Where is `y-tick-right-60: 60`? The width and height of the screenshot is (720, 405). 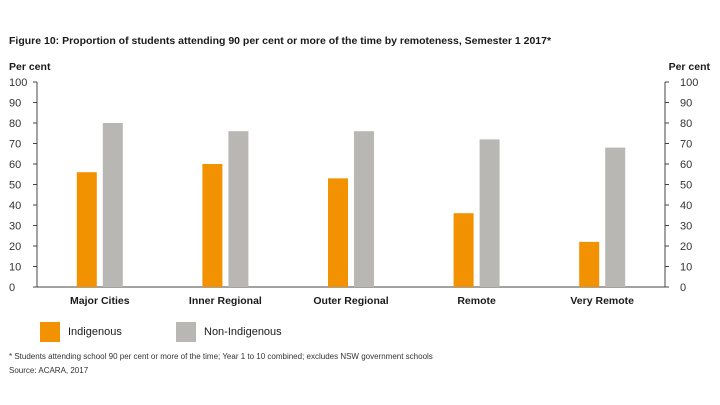
y-tick-right-60: 60 is located at coordinates (686, 165).